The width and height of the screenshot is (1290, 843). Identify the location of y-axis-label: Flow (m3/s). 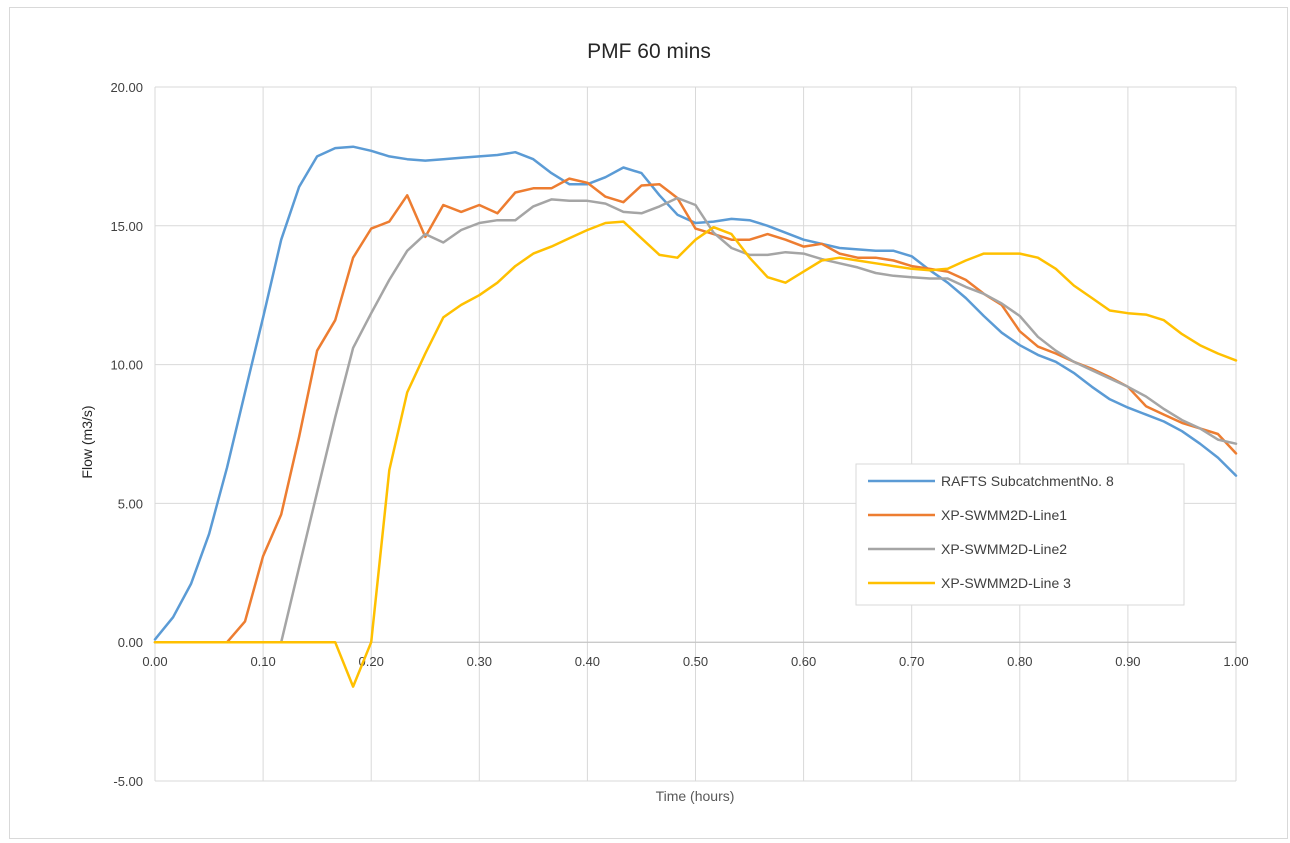
(87, 441).